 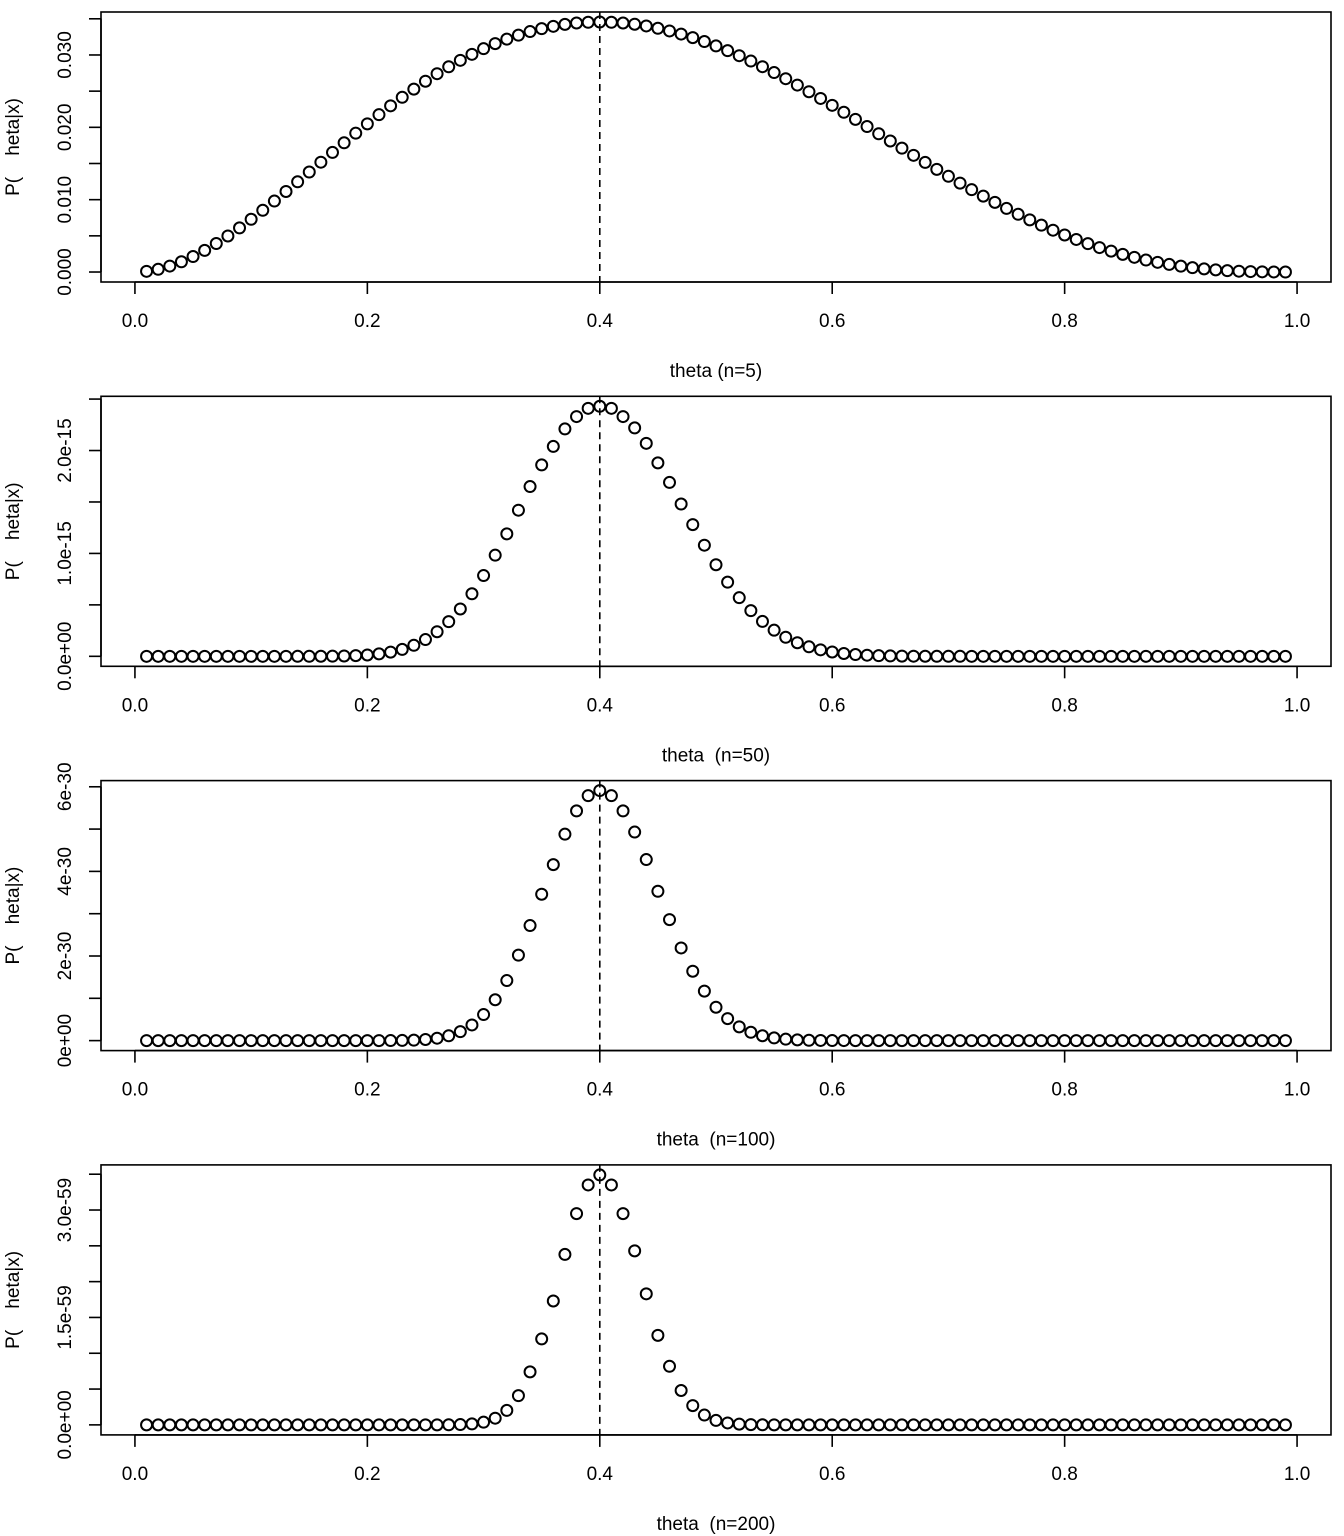 What do you see at coordinates (65, 128) in the screenshot?
I see `y-tick-label: 0.020` at bounding box center [65, 128].